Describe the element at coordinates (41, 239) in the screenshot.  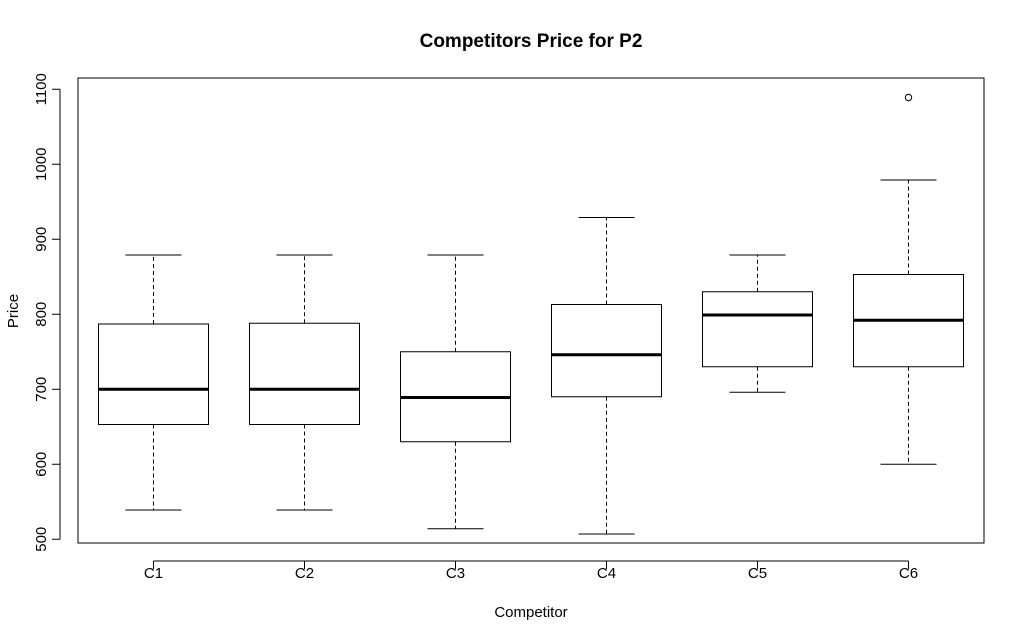
I see `y-tick-label: 900` at that location.